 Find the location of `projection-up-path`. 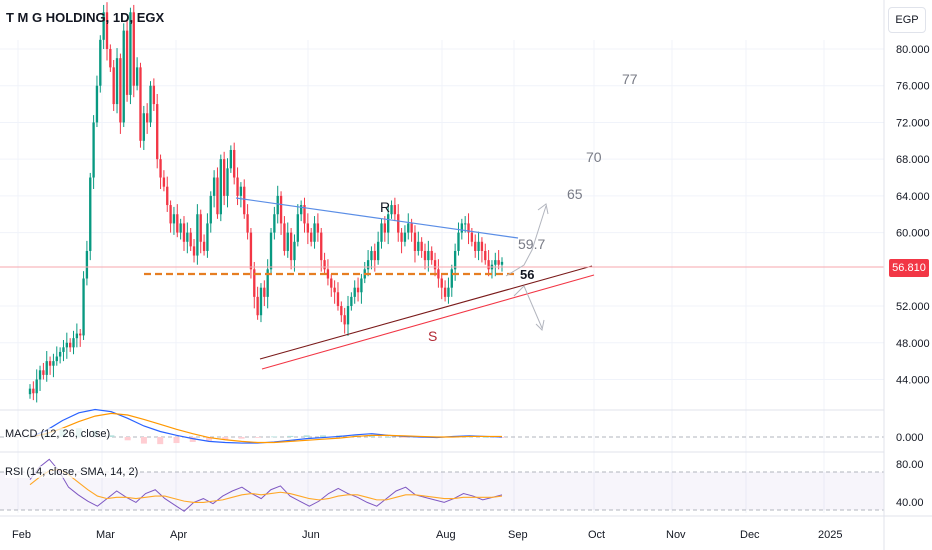

projection-up-path is located at coordinates (526, 241).